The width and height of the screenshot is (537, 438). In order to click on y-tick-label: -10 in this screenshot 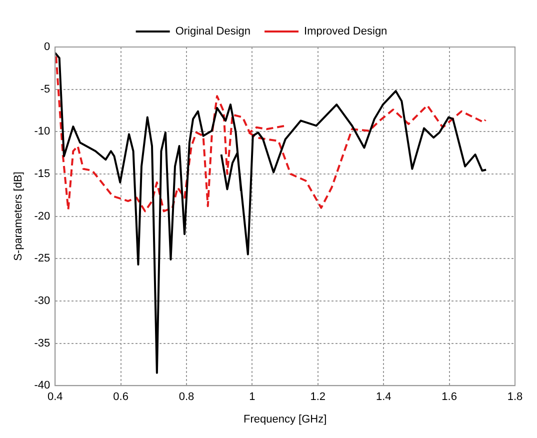, I will do `click(42, 132)`.